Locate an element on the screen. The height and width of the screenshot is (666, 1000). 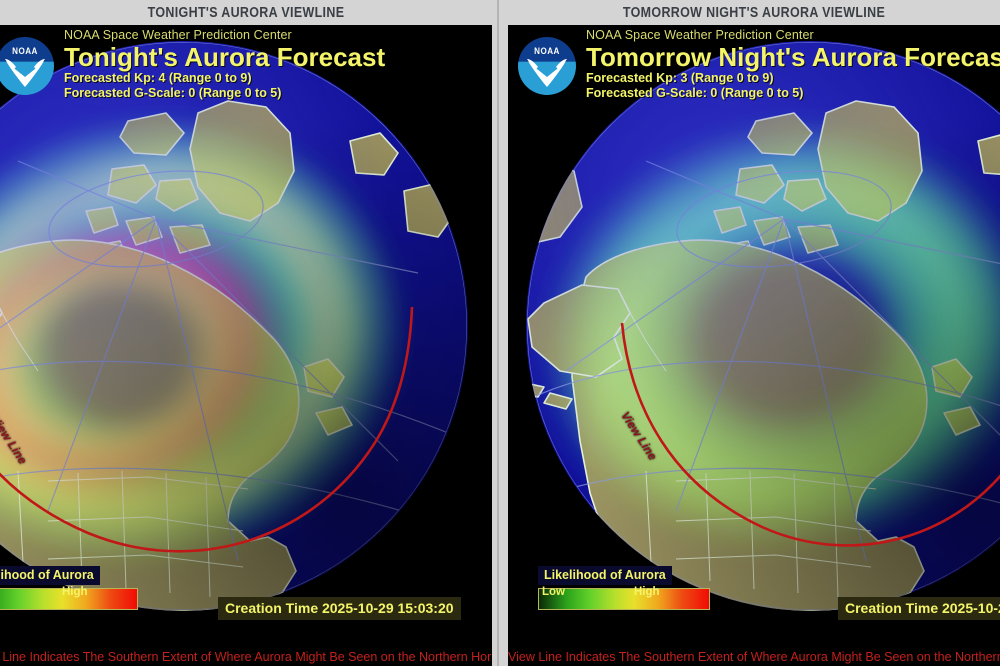
panel-title-bar-tonight: TONIGHT'S AURORA VIEWLINE is located at coordinates (246, 12).